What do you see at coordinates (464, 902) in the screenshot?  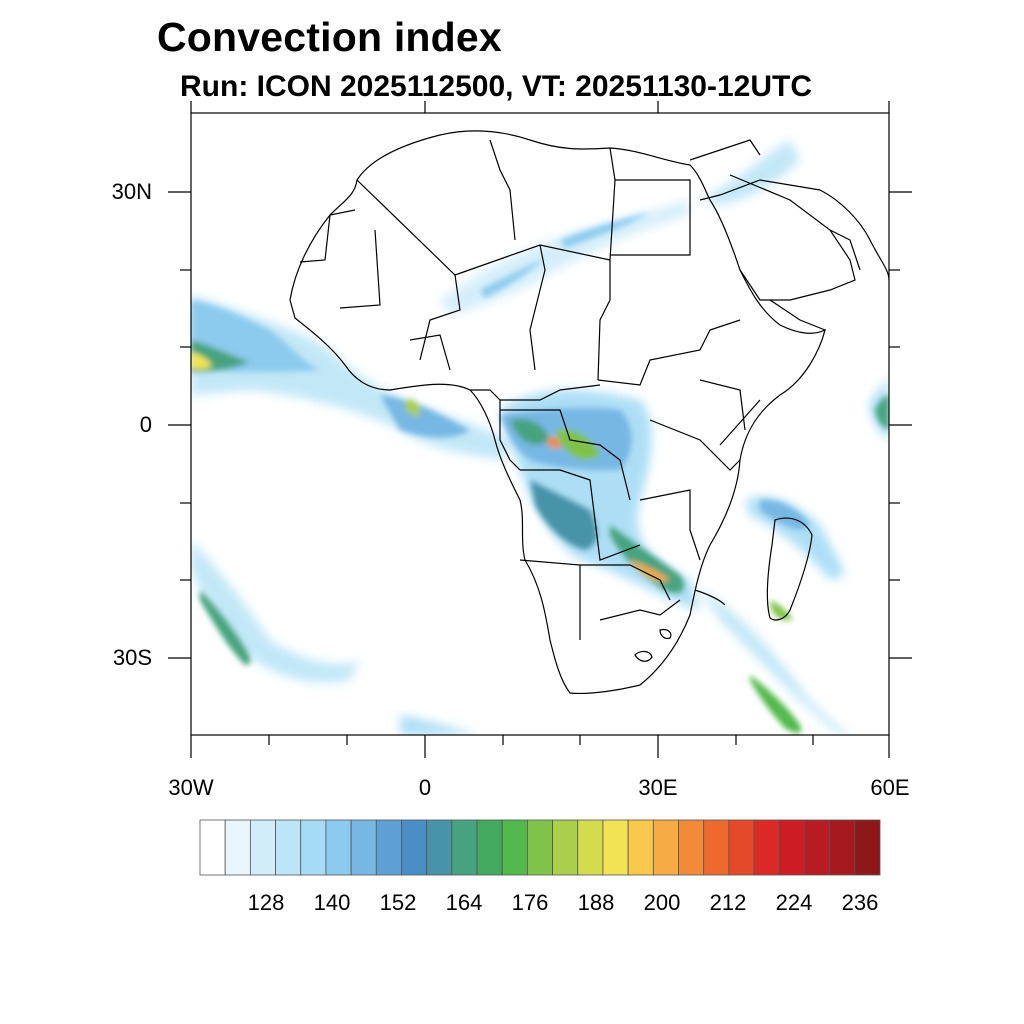 I see `colorbar-label: 164` at bounding box center [464, 902].